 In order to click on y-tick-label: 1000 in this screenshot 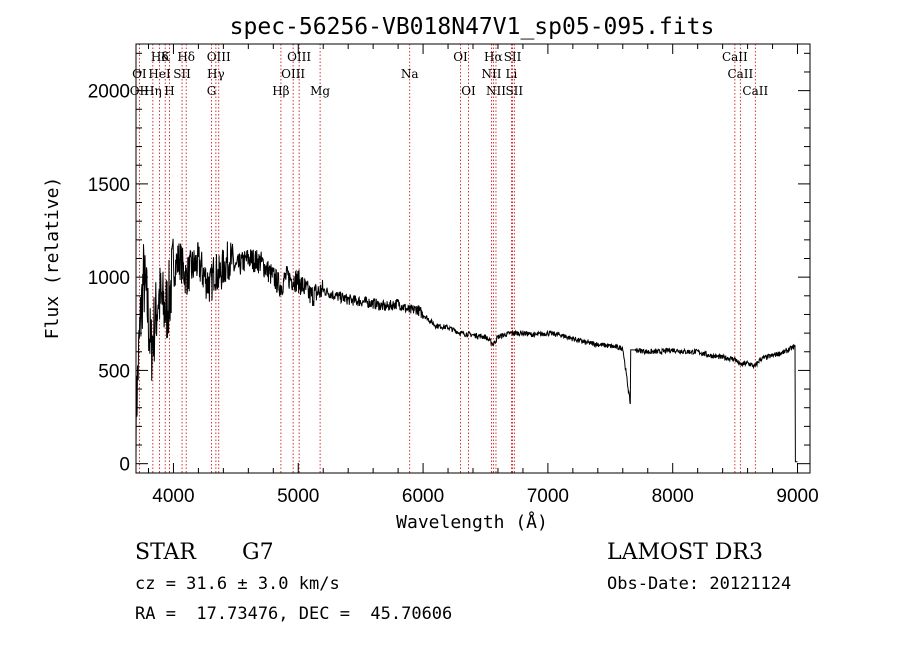, I will do `click(109, 278)`.